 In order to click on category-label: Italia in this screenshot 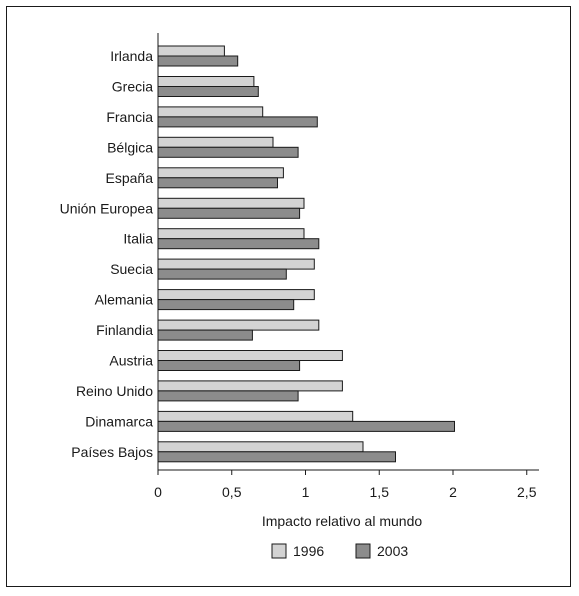, I will do `click(138, 239)`.